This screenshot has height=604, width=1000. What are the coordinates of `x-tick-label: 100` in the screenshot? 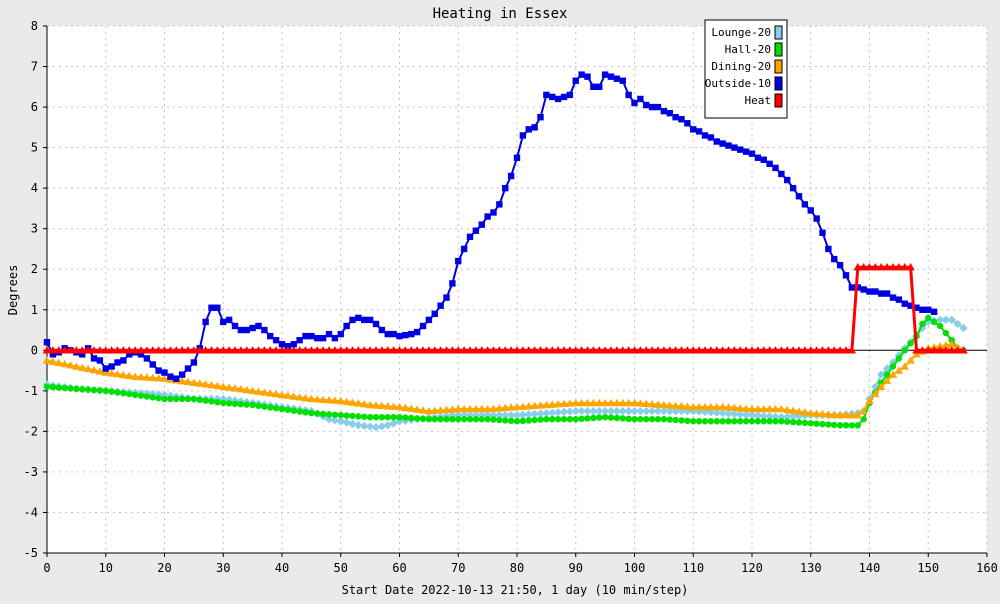 It's located at (635, 568).